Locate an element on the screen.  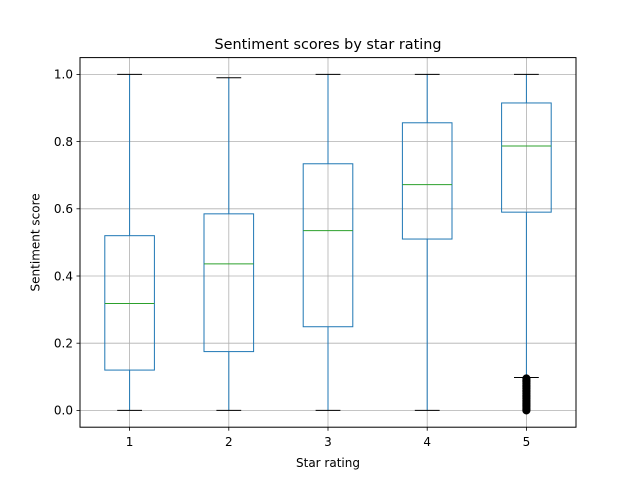
y-axis-label: Sentiment score is located at coordinates (36, 242).